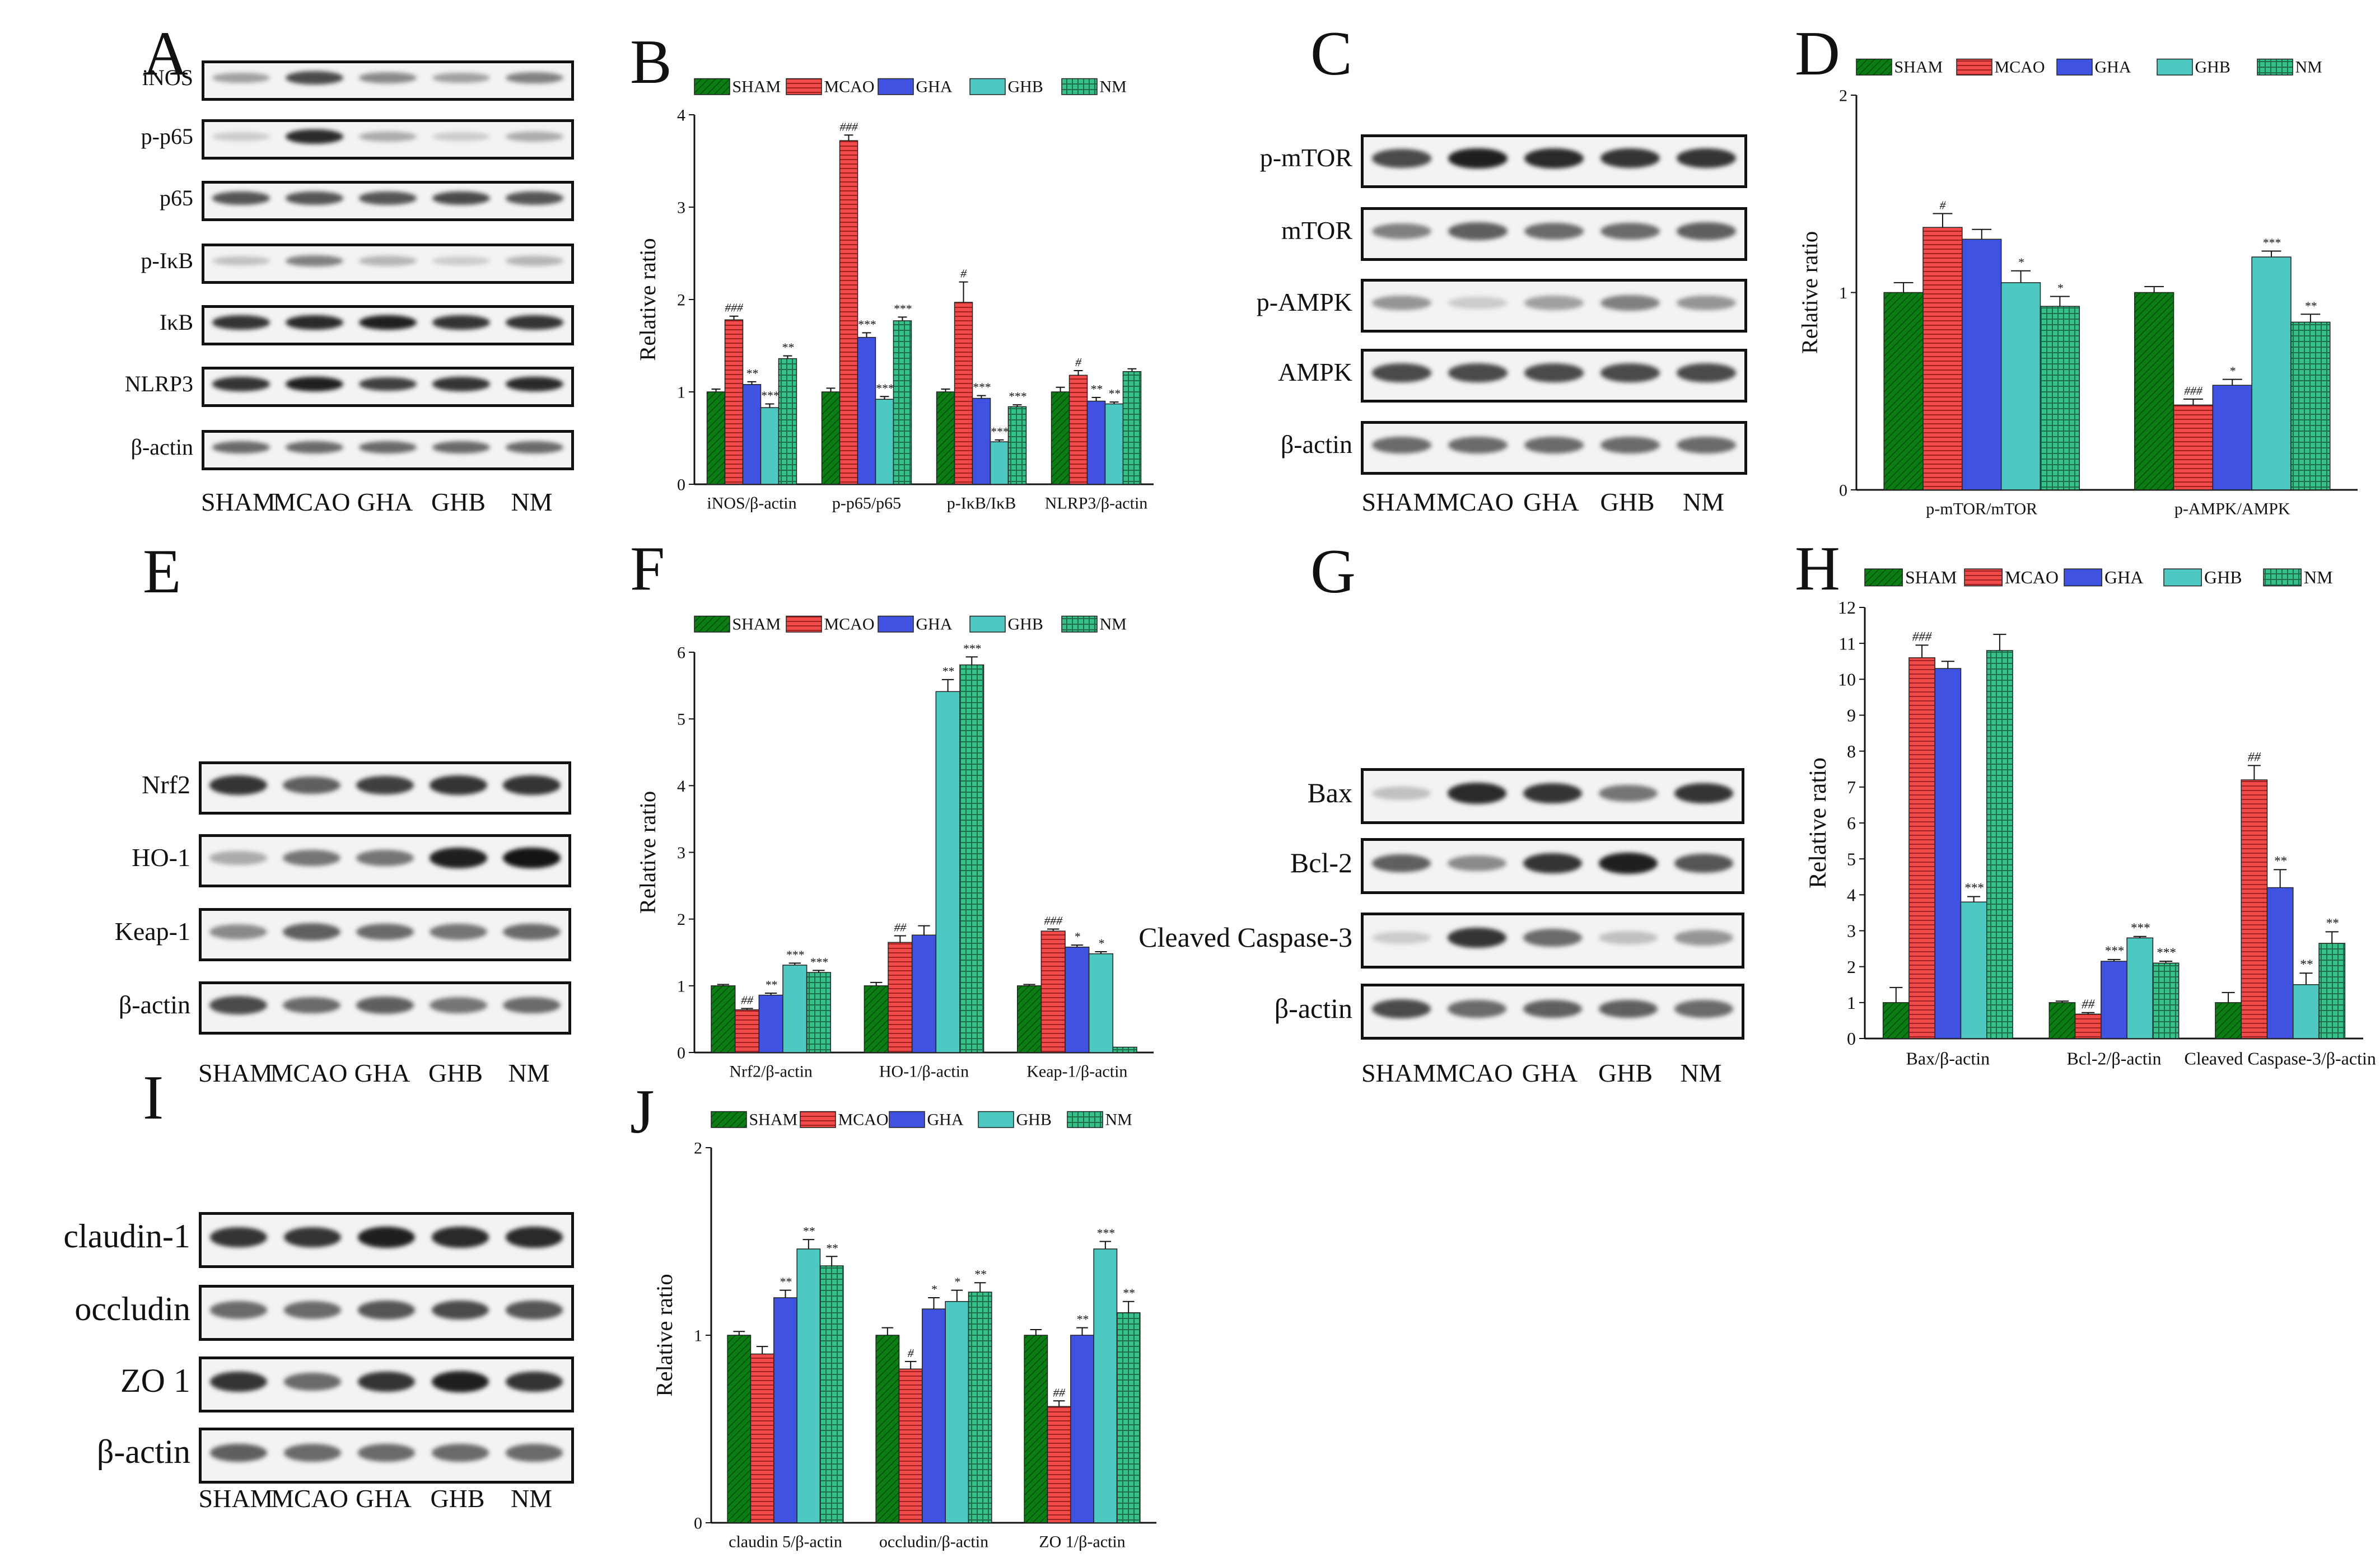  What do you see at coordinates (158, 383) in the screenshot?
I see `blot-row-label-nlrp3: NLRP3` at bounding box center [158, 383].